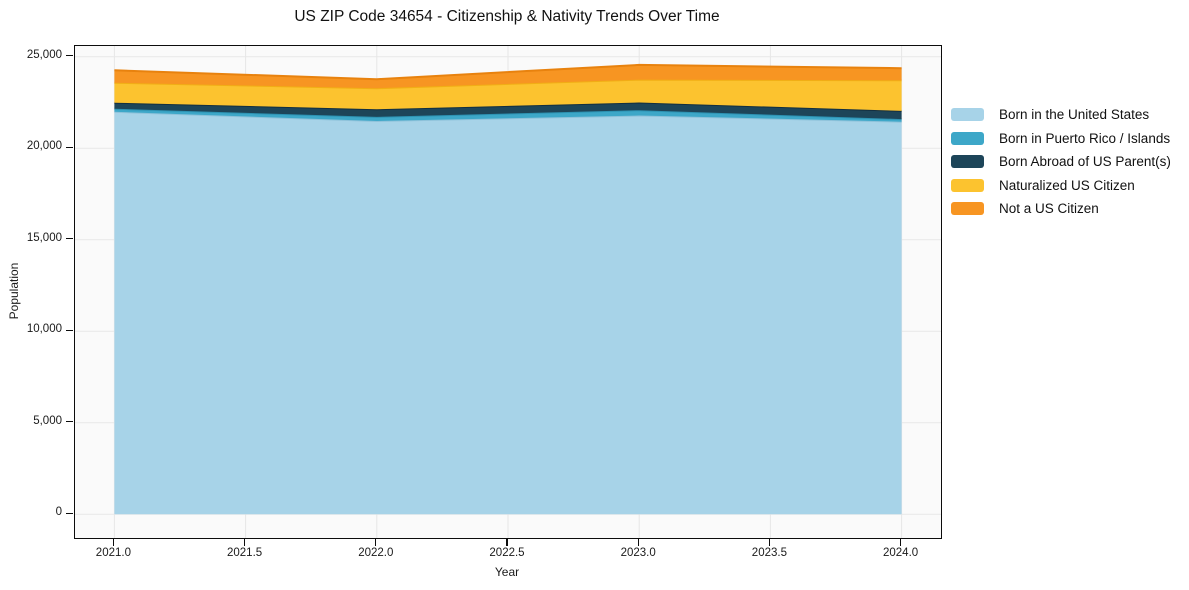 The image size is (1189, 590). What do you see at coordinates (14, 291) in the screenshot?
I see `y-axis-label: Population` at bounding box center [14, 291].